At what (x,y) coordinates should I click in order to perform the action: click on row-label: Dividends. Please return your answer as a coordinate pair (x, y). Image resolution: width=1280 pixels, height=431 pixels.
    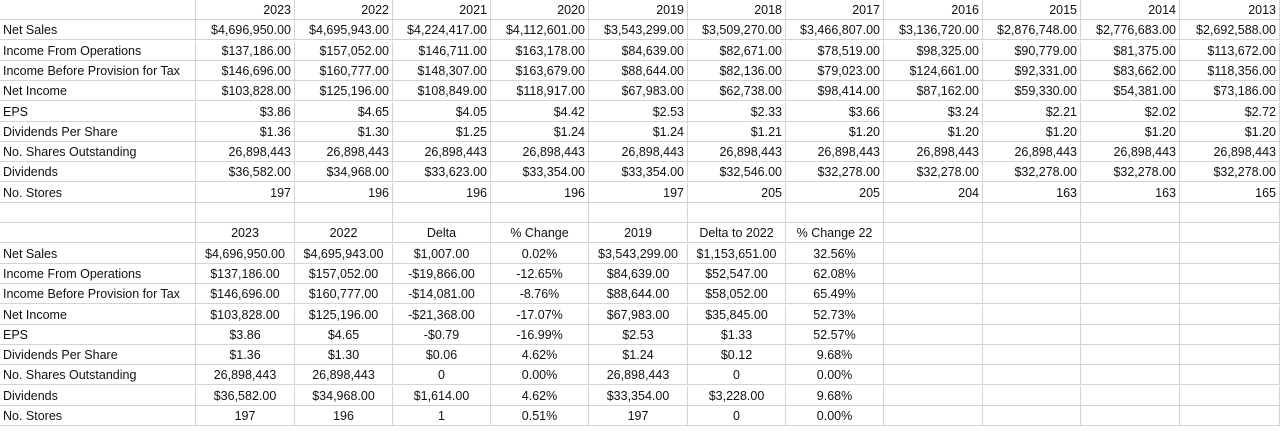
    Looking at the image, I should click on (98, 172).